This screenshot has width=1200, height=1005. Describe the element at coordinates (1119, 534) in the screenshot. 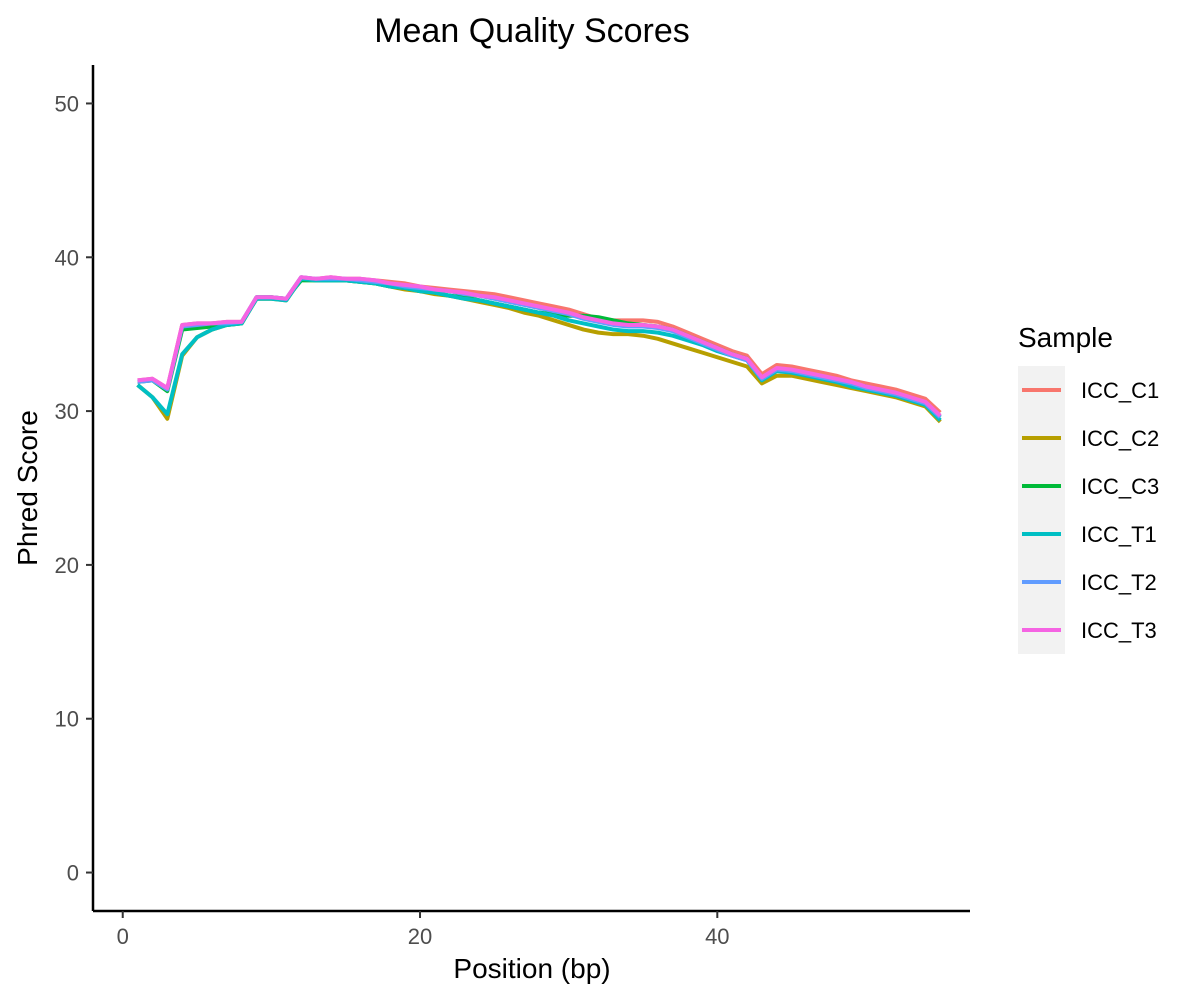

I see `legend-label: ICC_T1` at that location.